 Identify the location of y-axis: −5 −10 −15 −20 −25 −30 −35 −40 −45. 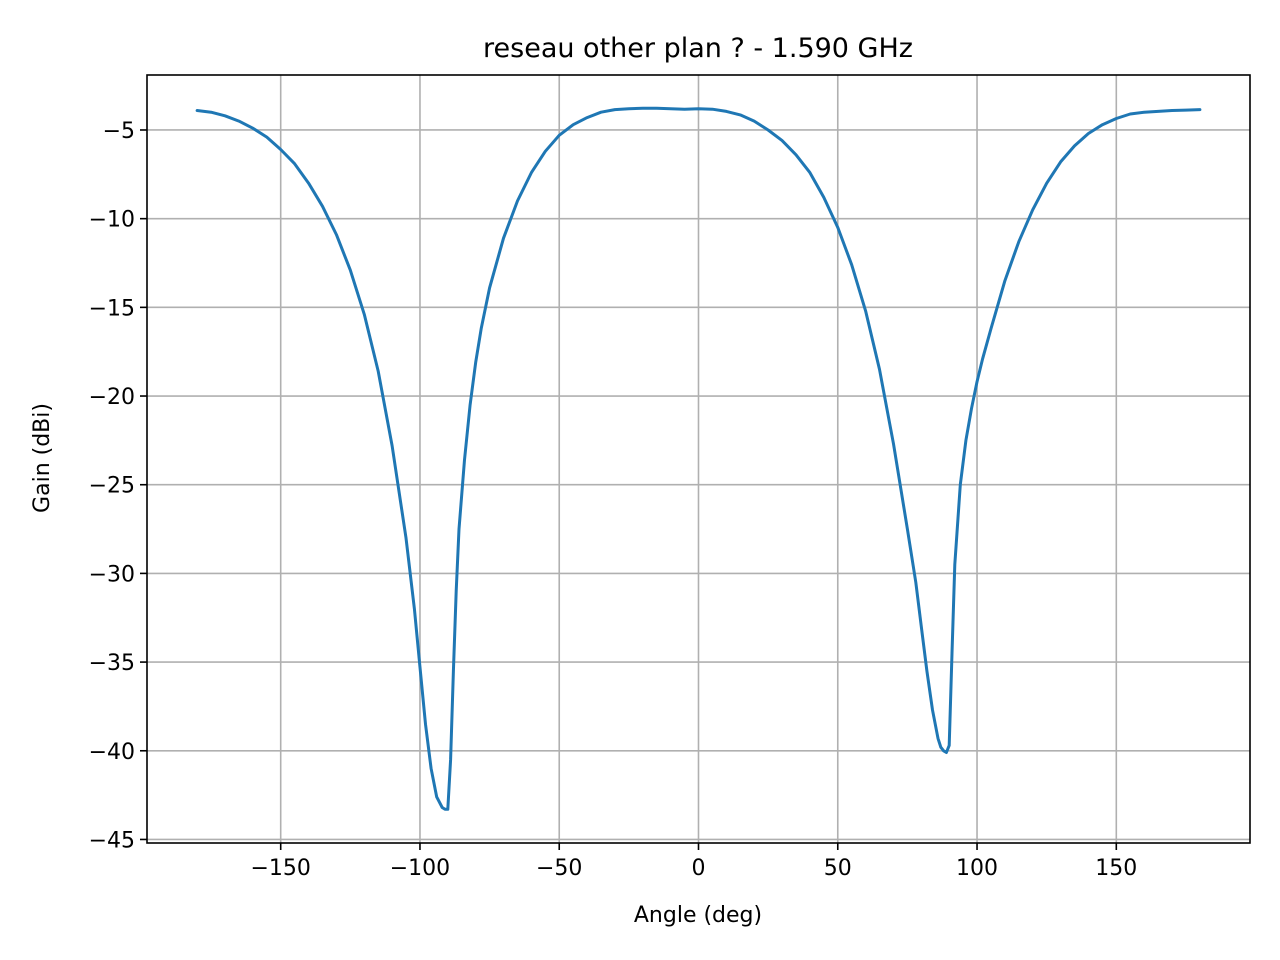
(118, 486).